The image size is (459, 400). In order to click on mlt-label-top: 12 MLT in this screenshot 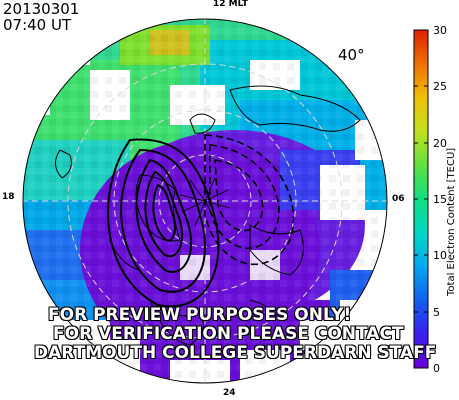, I will do `click(230, 4)`.